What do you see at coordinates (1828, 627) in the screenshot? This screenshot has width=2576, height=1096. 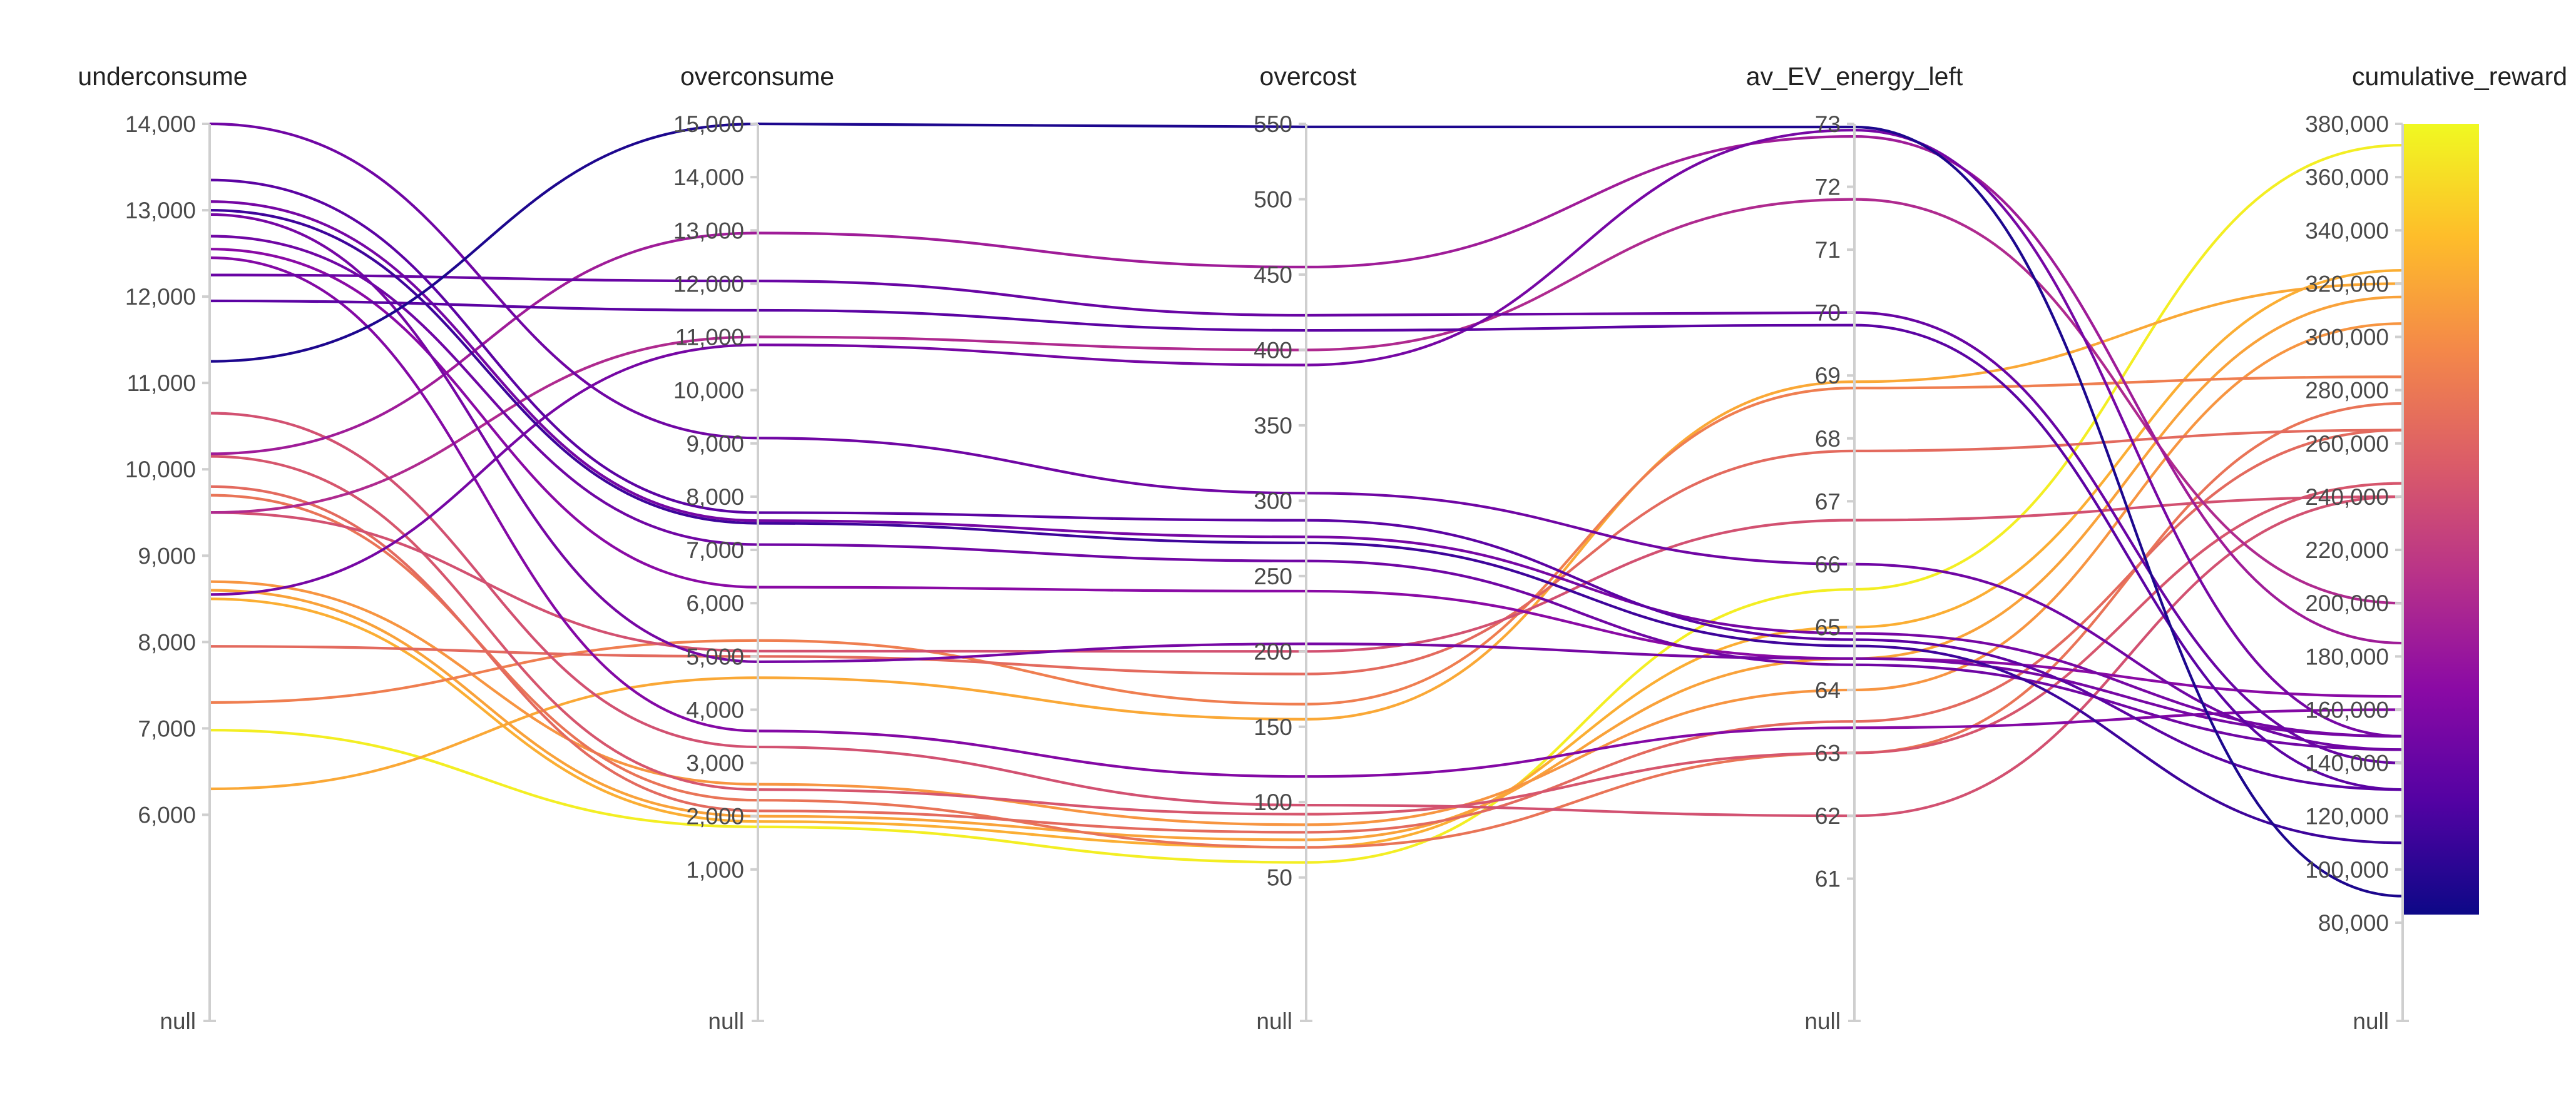 I see `tick-label: 65` at bounding box center [1828, 627].